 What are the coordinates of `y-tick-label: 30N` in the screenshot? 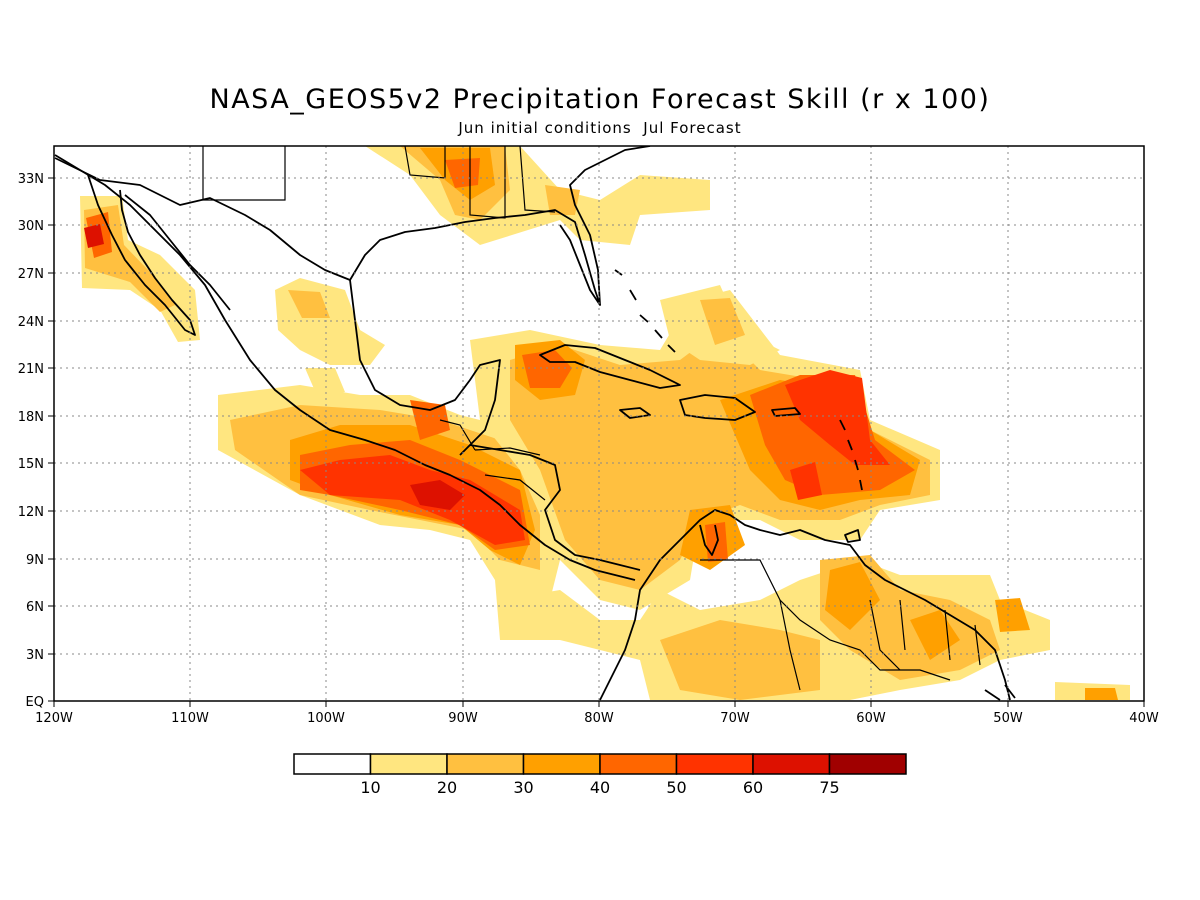 It's located at (31, 226).